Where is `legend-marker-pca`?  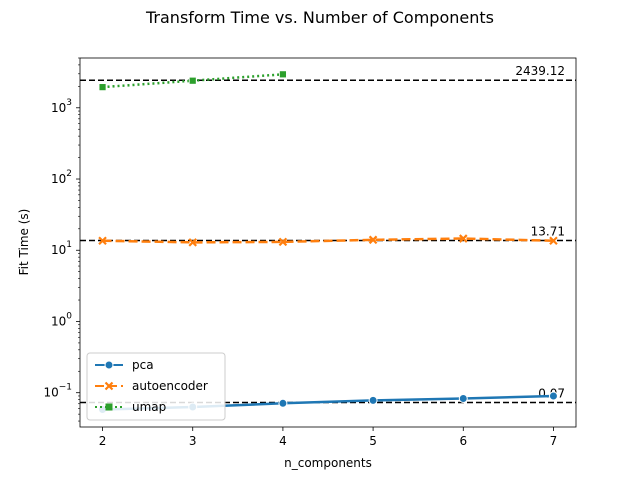 legend-marker-pca is located at coordinates (109, 365).